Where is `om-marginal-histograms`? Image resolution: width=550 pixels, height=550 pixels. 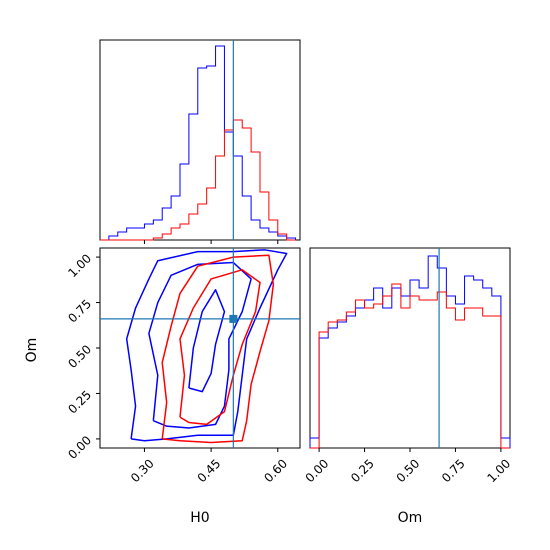
om-marginal-histograms is located at coordinates (410, 348).